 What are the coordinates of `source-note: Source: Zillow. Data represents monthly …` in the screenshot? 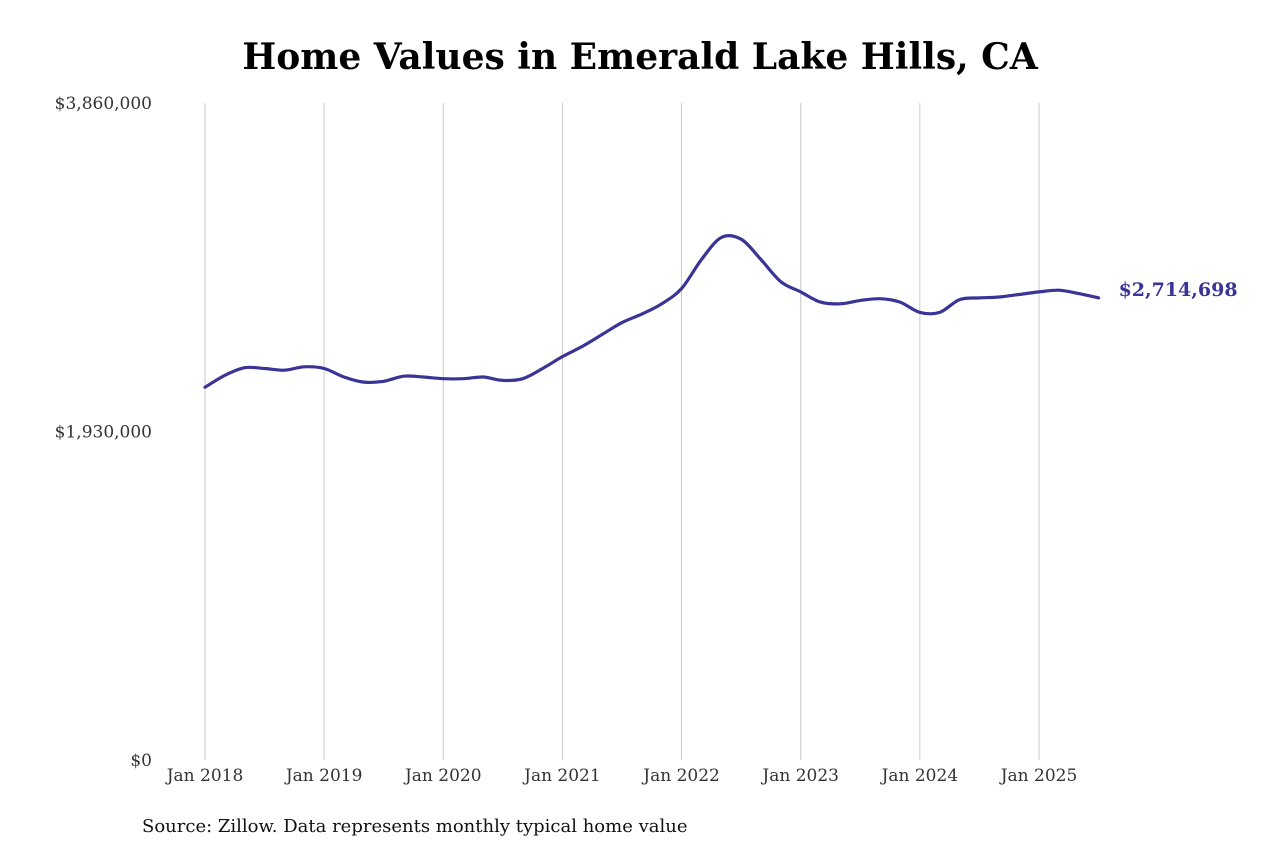 It's located at (415, 826).